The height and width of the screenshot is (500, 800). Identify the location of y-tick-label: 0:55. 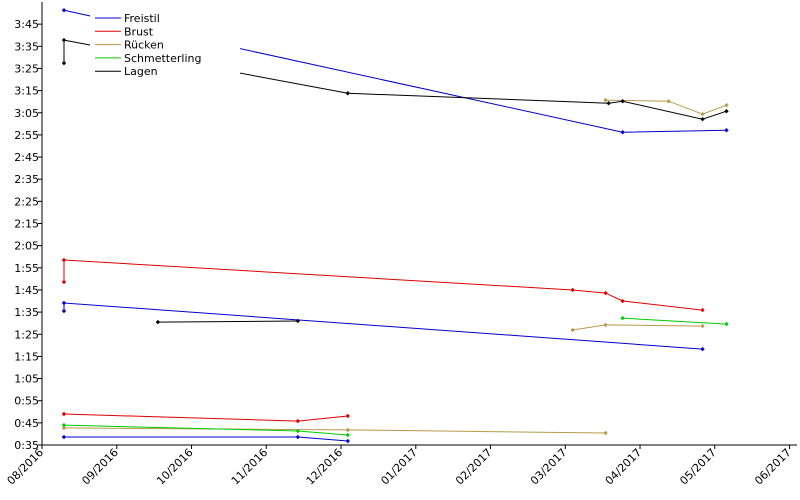
(26, 401).